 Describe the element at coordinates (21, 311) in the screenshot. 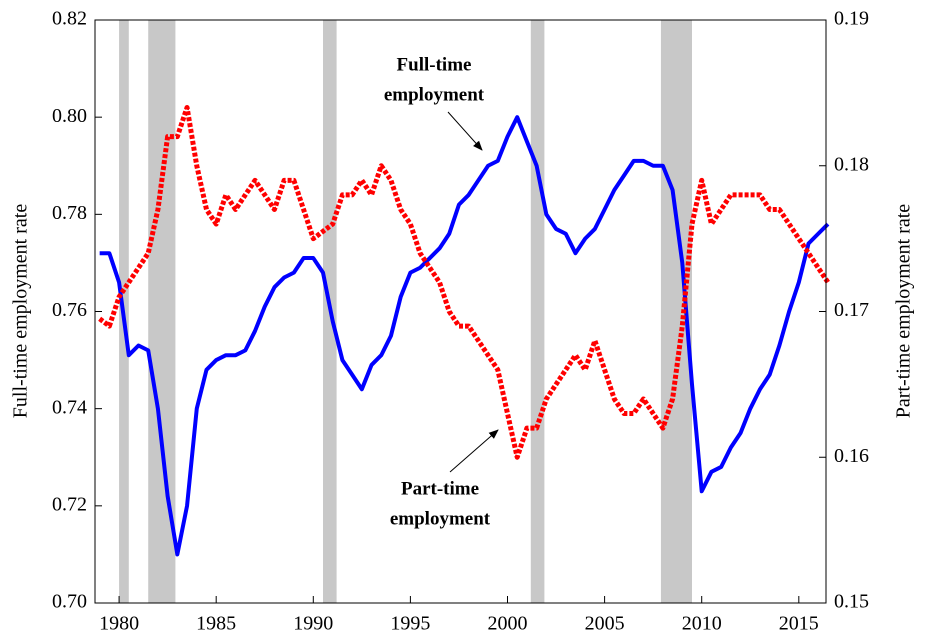

I see `y-axis-label: Full-time employment rate` at that location.